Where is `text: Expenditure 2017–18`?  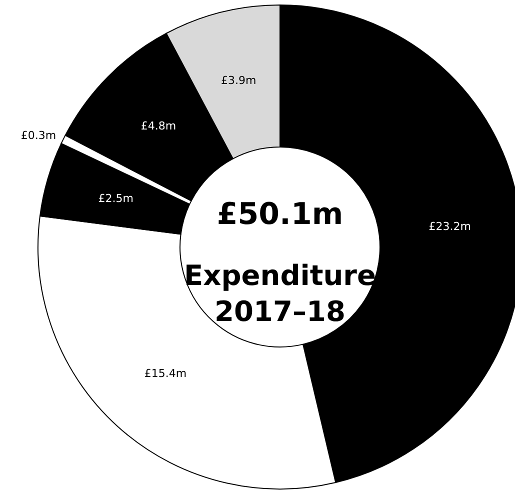 text: Expenditure 2017–18 is located at coordinates (280, 293).